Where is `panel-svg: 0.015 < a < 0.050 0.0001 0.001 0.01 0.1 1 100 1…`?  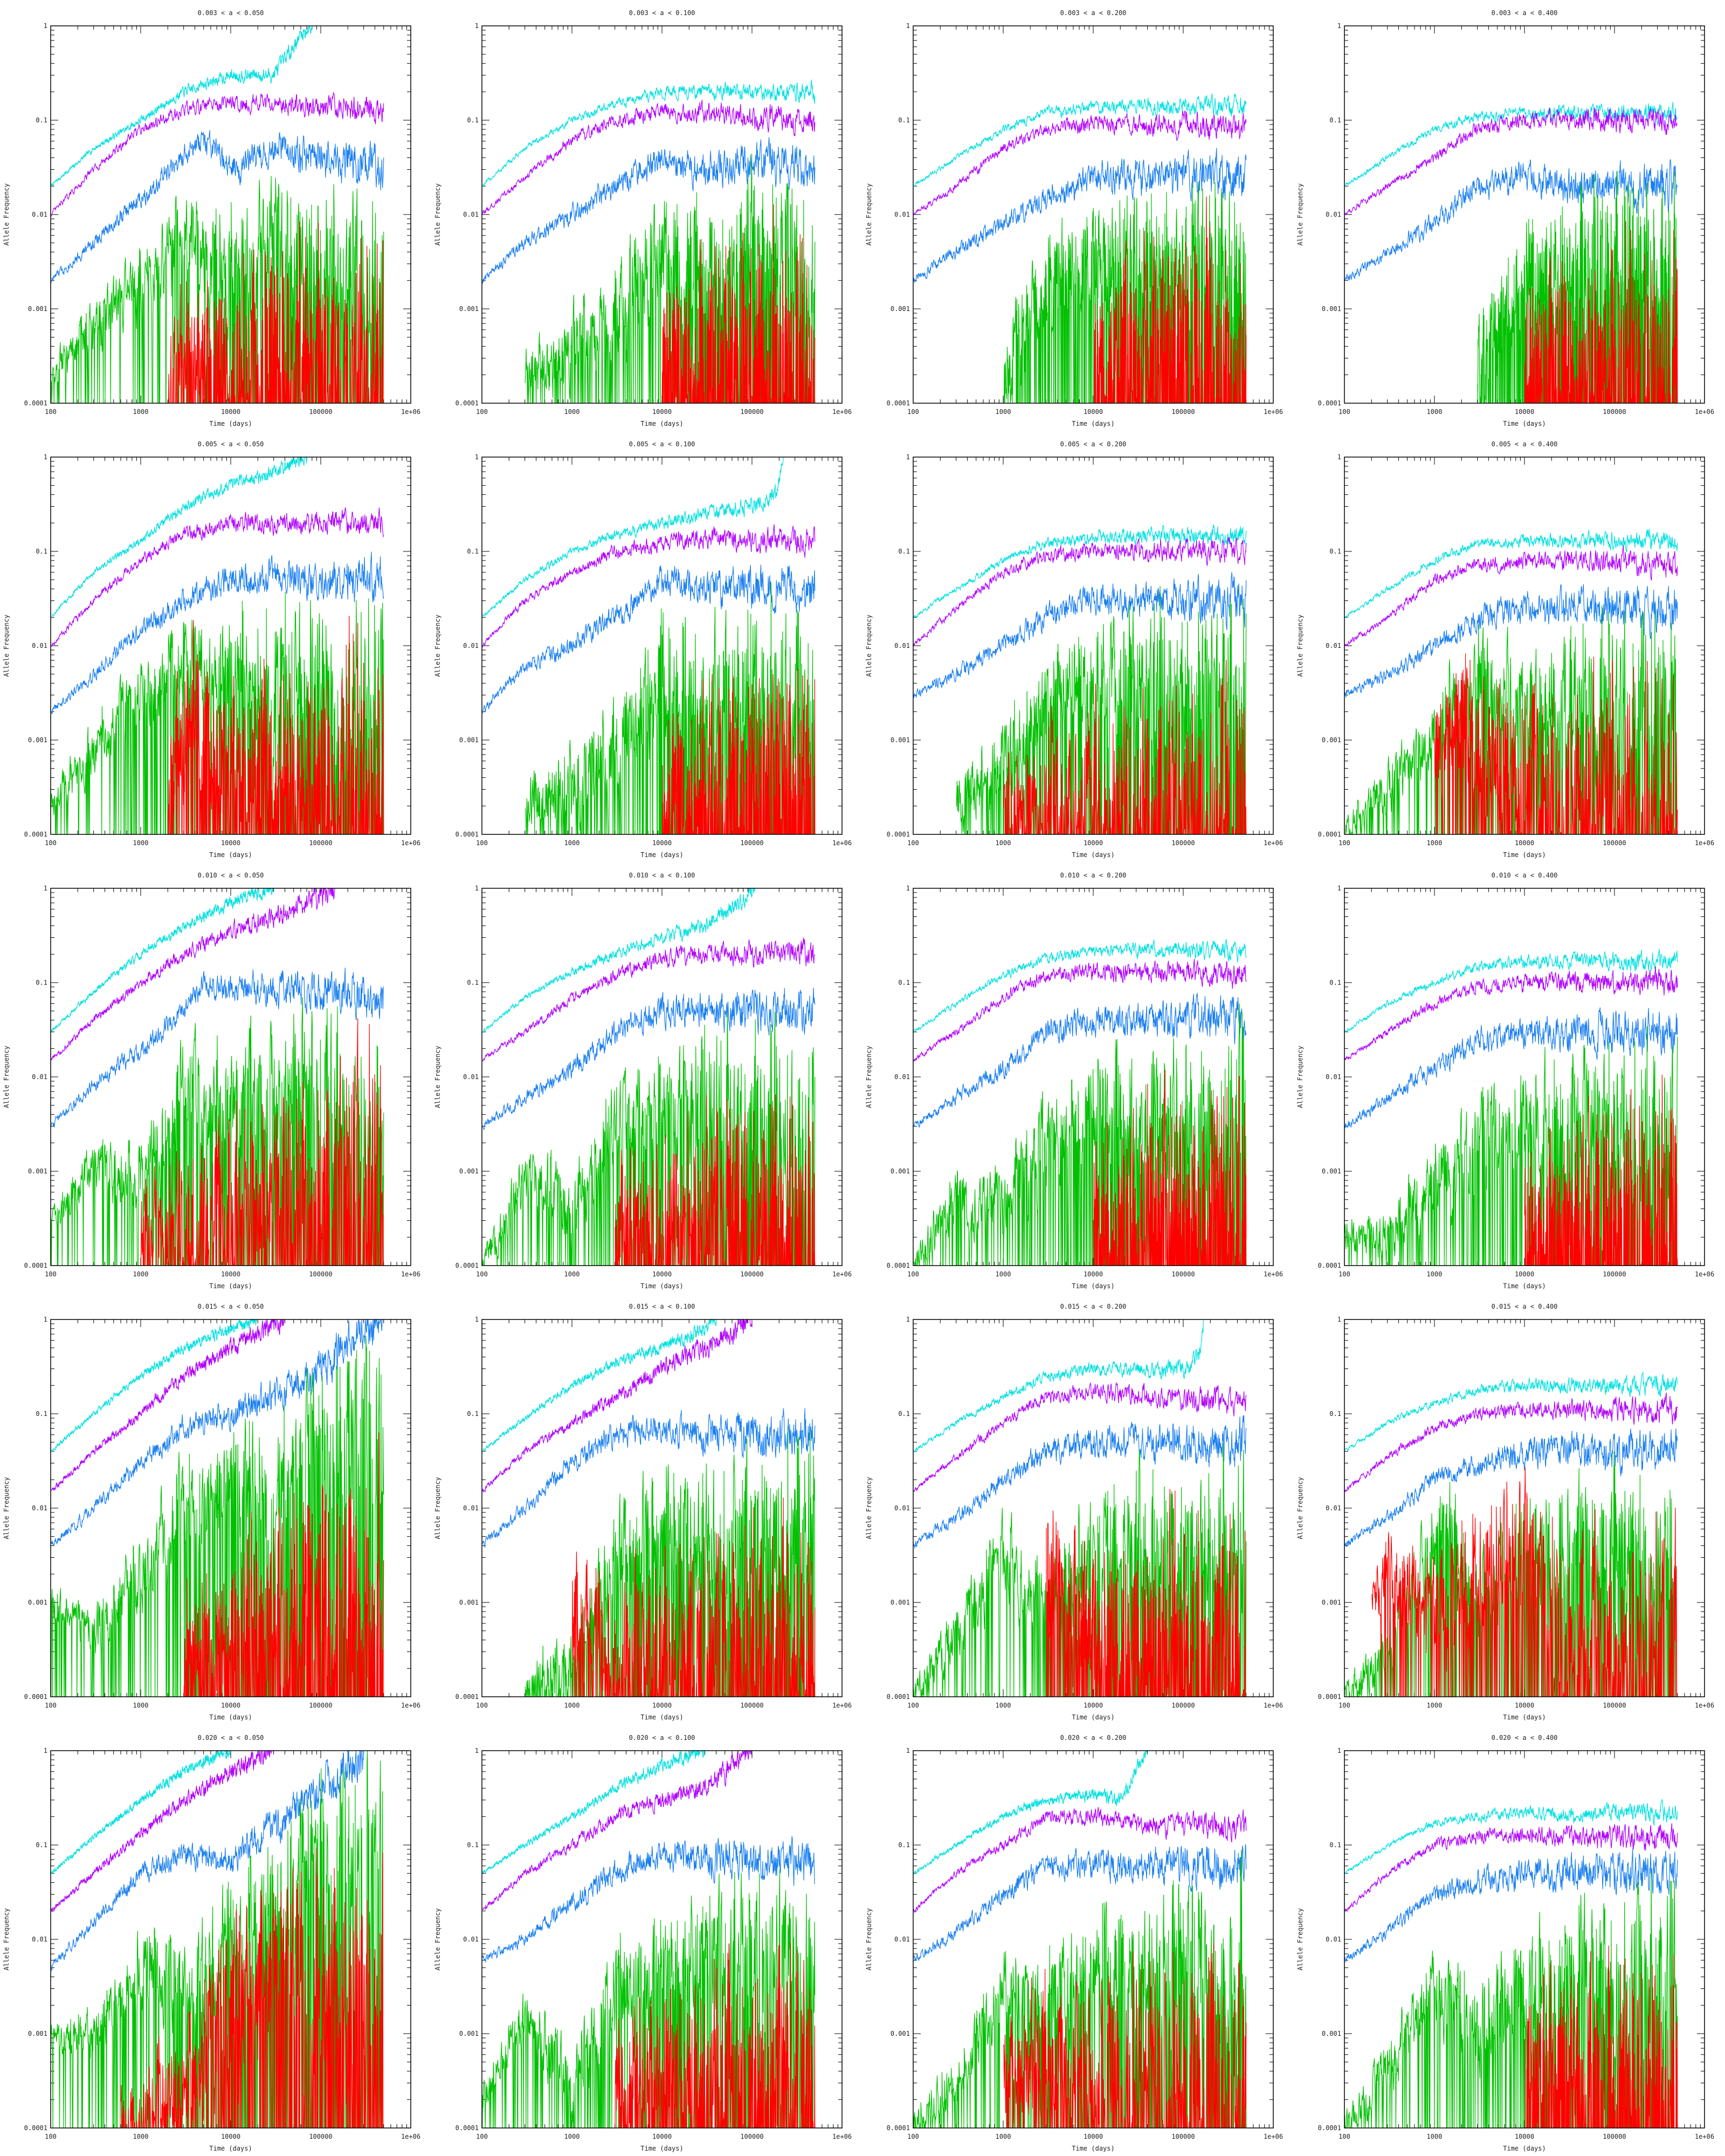
panel-svg: 0.015 < a < 0.050 0.0001 0.001 0.01 0.1 1 100 1… is located at coordinates (211, 1512).